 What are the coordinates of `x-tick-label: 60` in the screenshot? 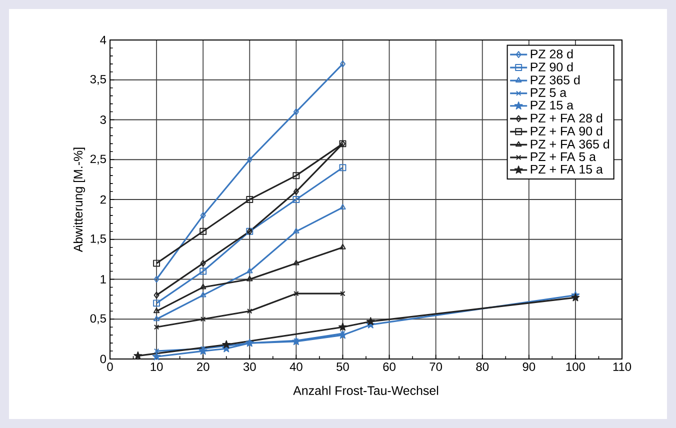 It's located at (389, 366).